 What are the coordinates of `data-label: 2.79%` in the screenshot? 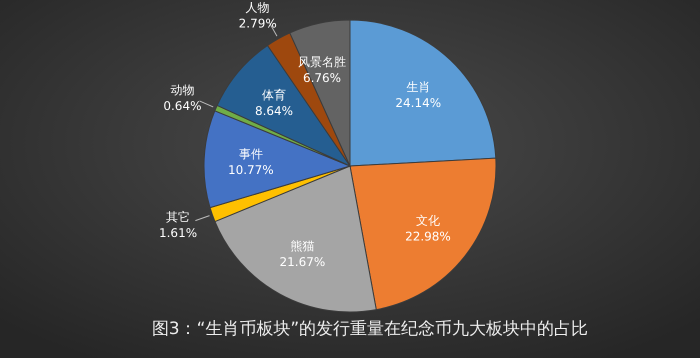 It's located at (257, 23).